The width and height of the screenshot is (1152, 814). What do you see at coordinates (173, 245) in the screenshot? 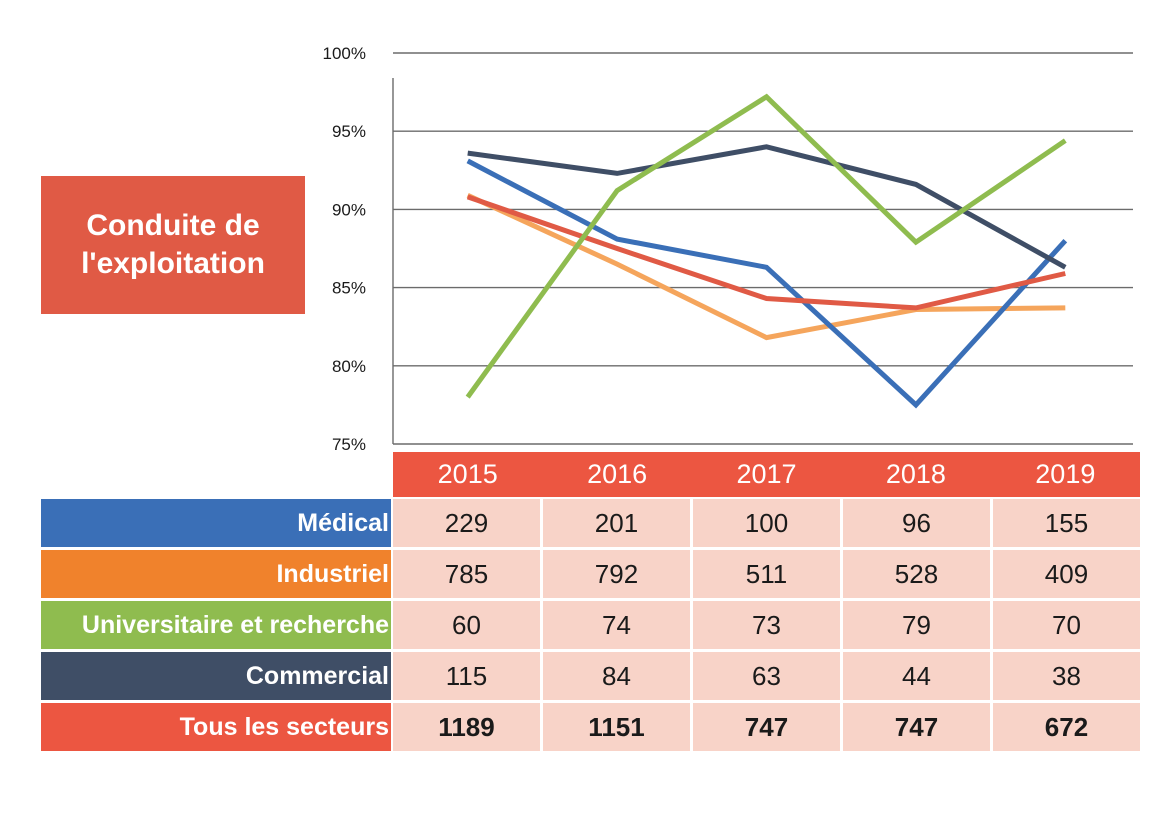
I see `chart-title: Conduite de l'exploitation` at bounding box center [173, 245].